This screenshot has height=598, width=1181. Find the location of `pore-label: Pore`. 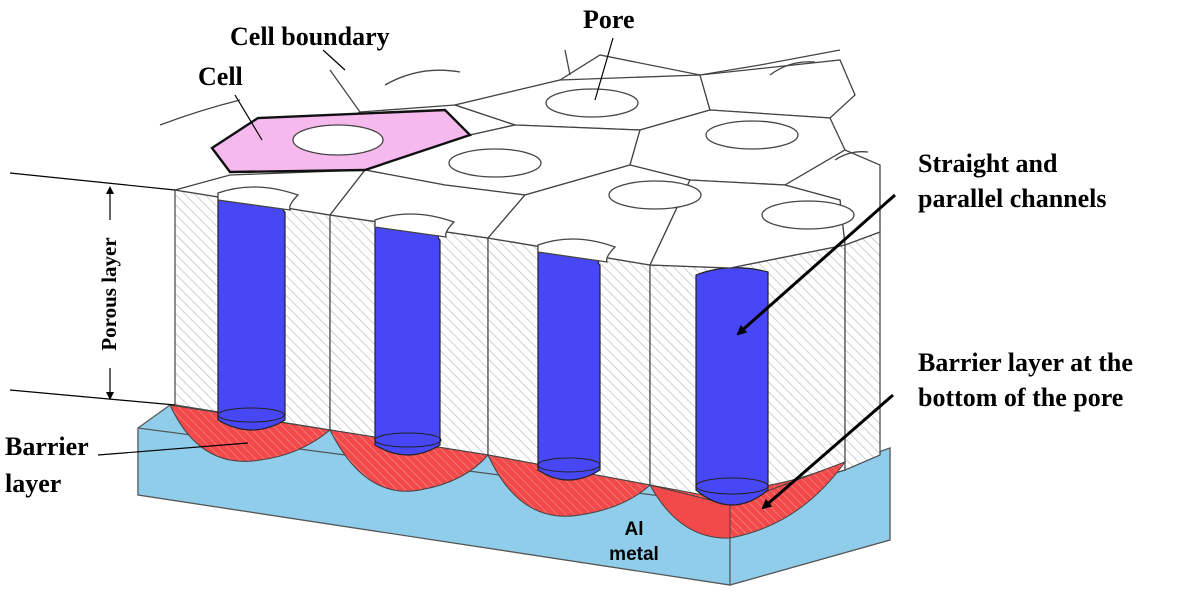

pore-label: Pore is located at coordinates (609, 19).